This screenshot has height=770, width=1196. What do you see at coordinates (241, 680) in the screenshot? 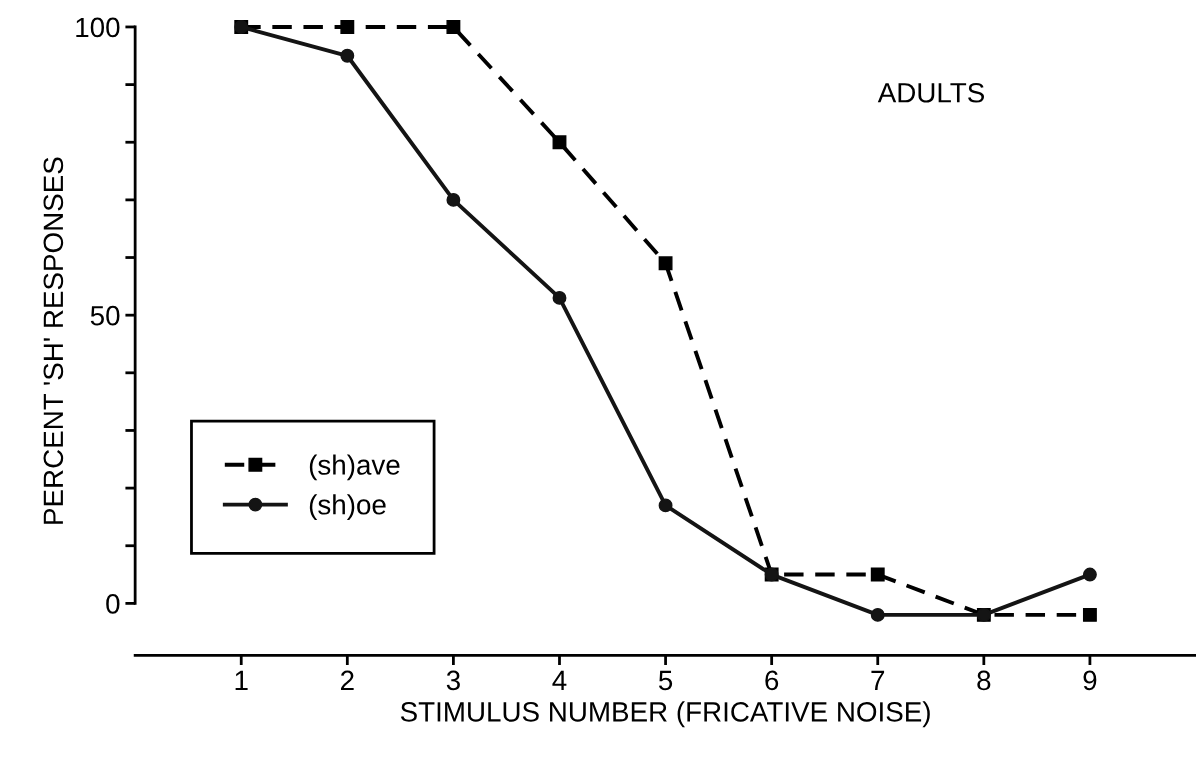
I see `x-tick-label: 1` at bounding box center [241, 680].